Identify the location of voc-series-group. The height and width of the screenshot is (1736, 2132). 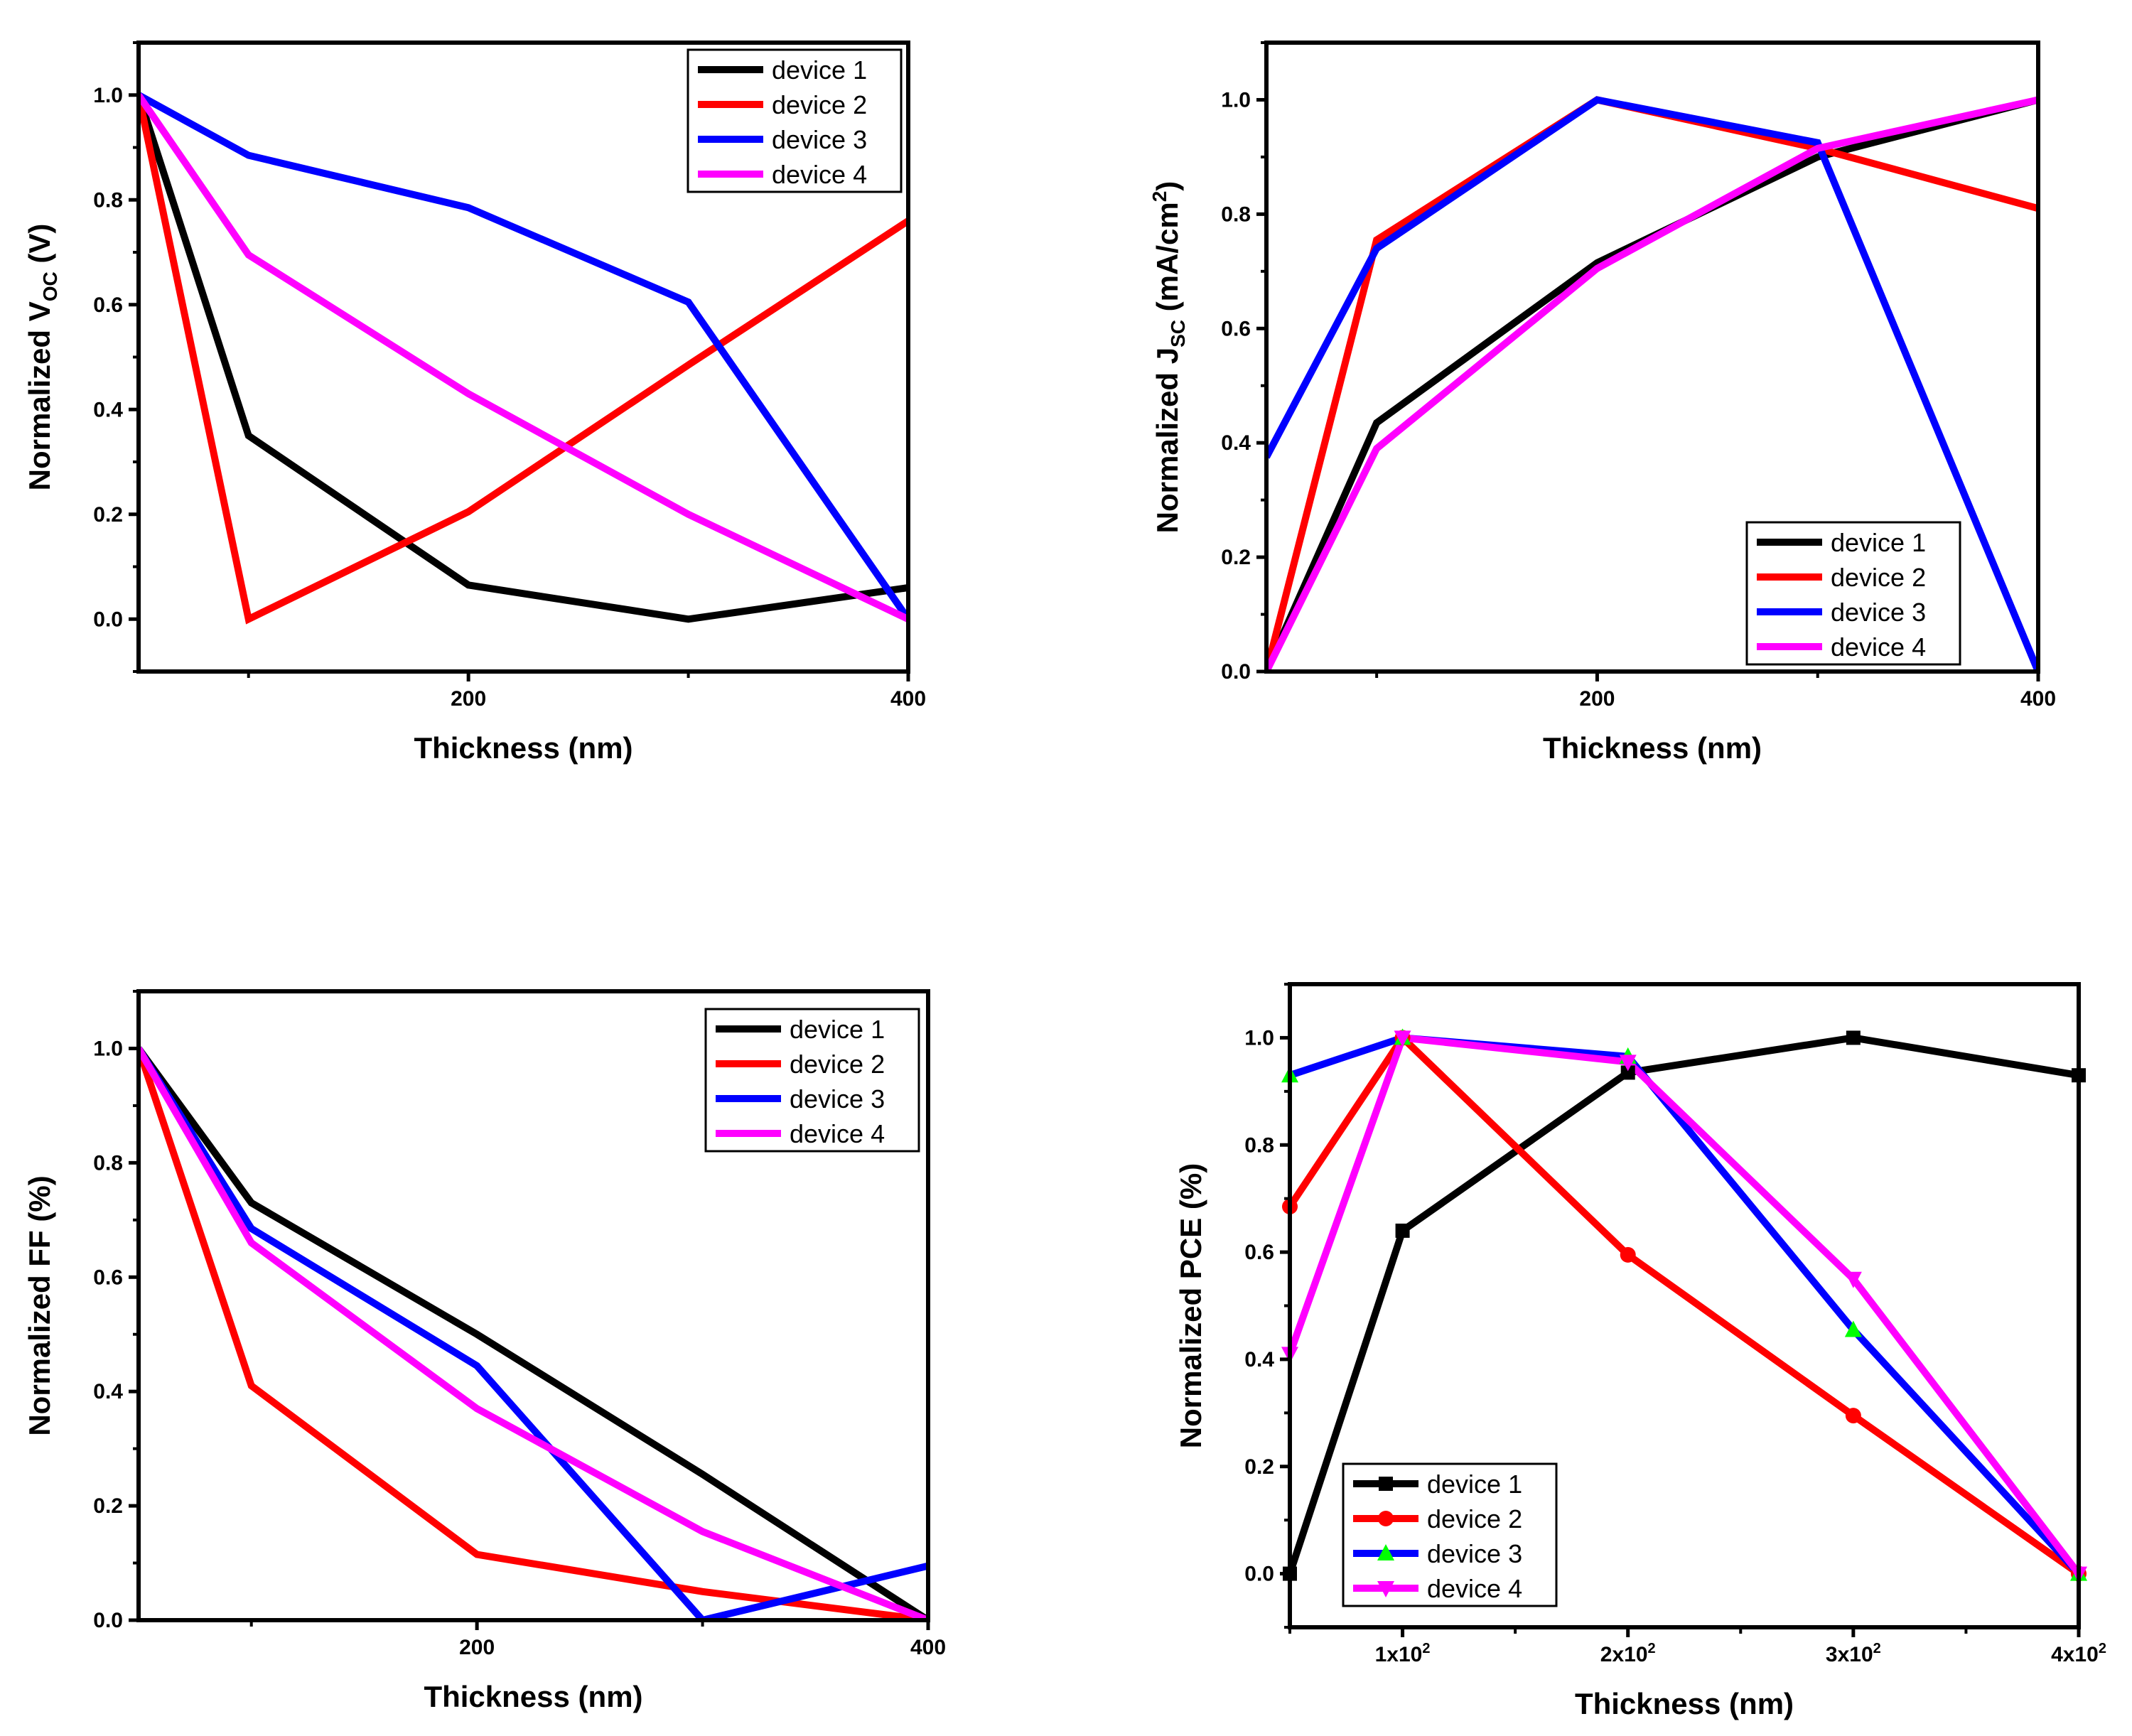
(523, 358).